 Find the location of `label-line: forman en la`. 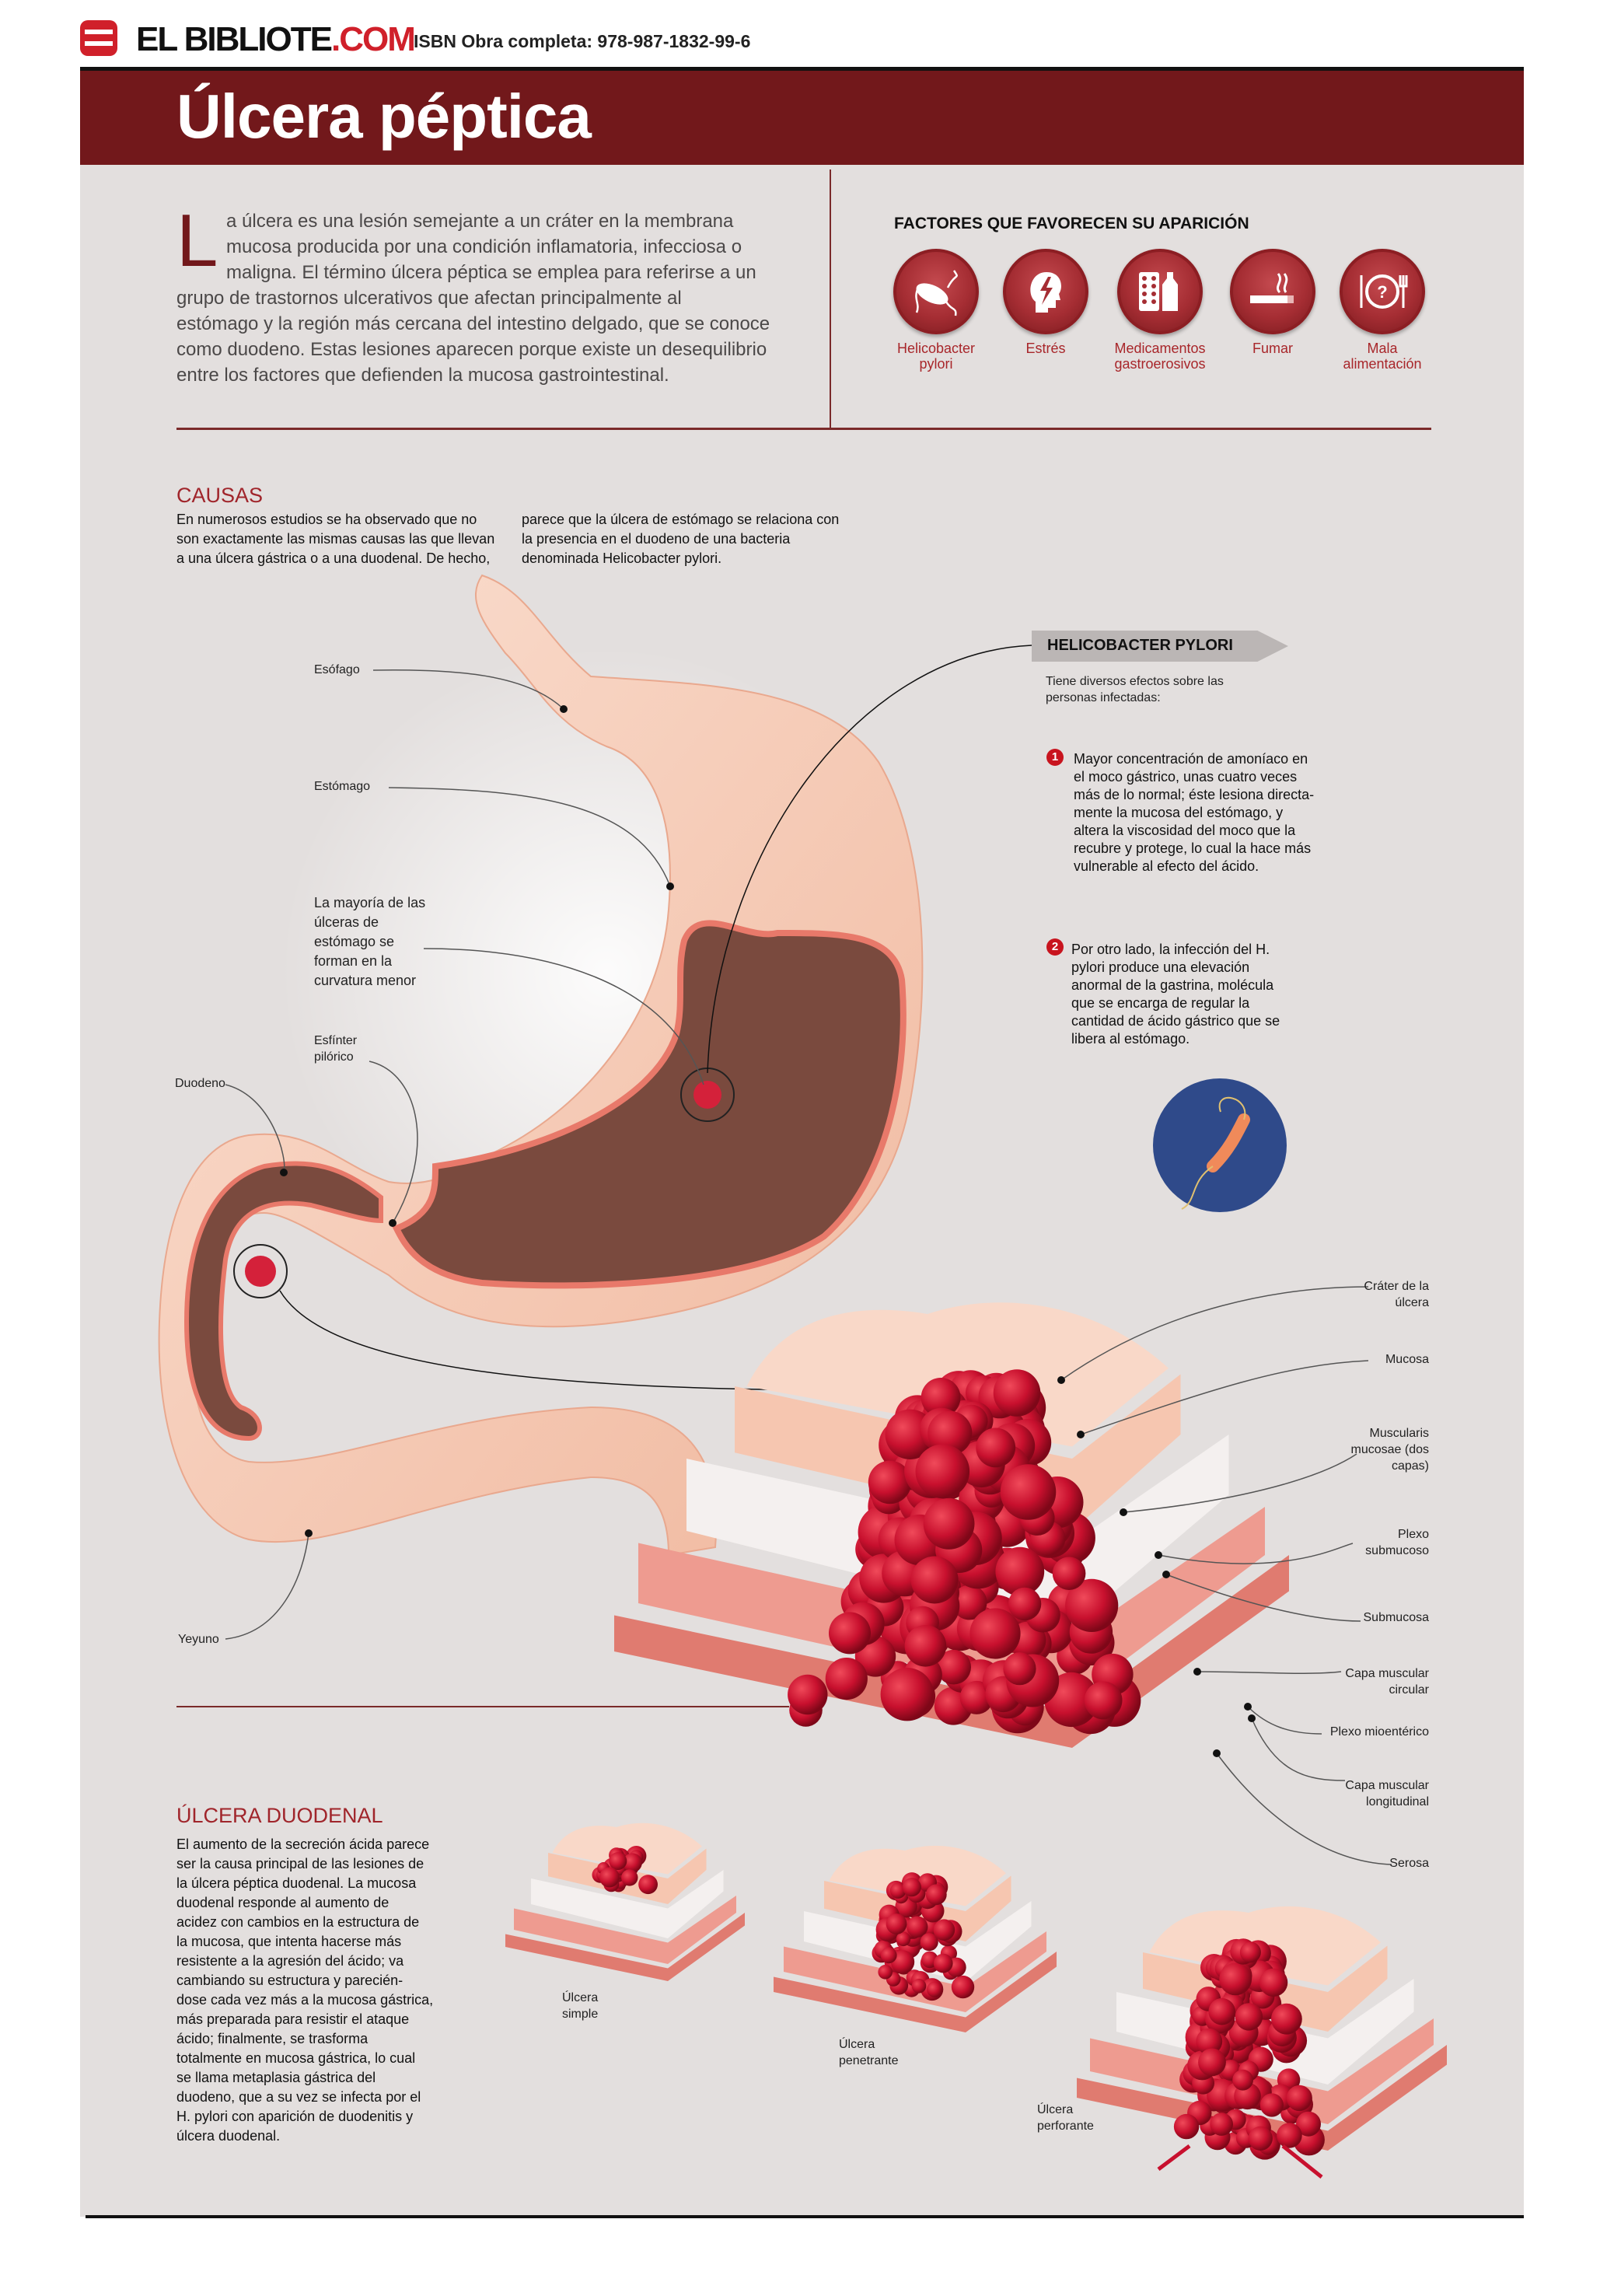

label-line: forman en la is located at coordinates (353, 961).